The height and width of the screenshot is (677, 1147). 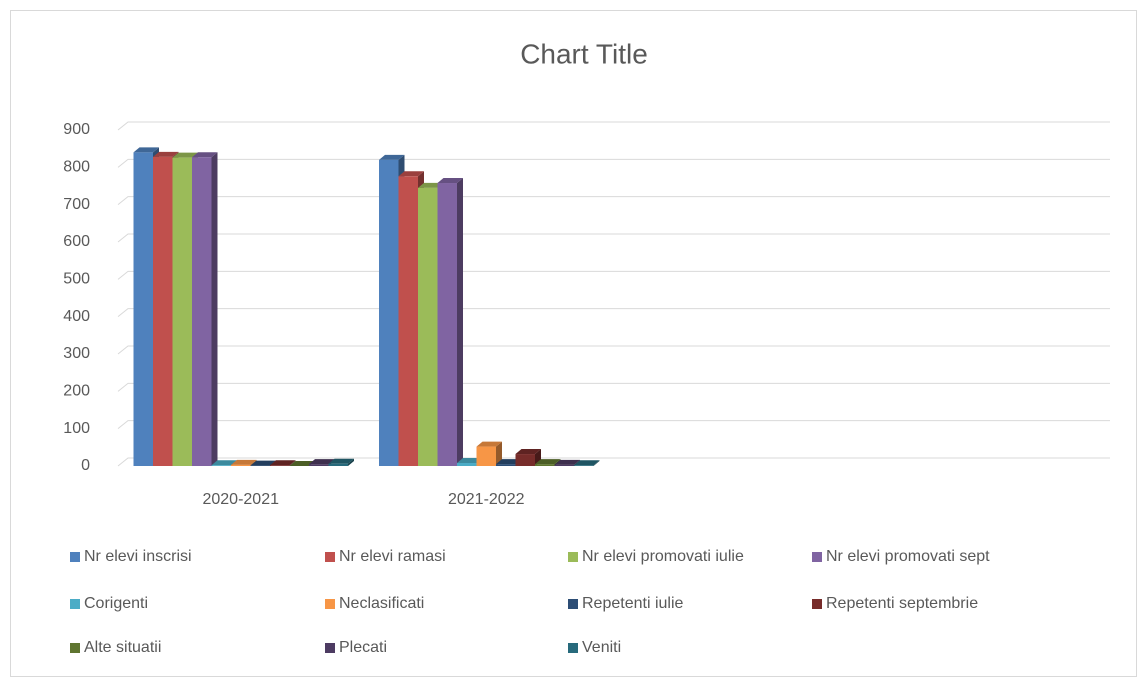 I want to click on legend-label: Alte situatii, so click(x=122, y=647).